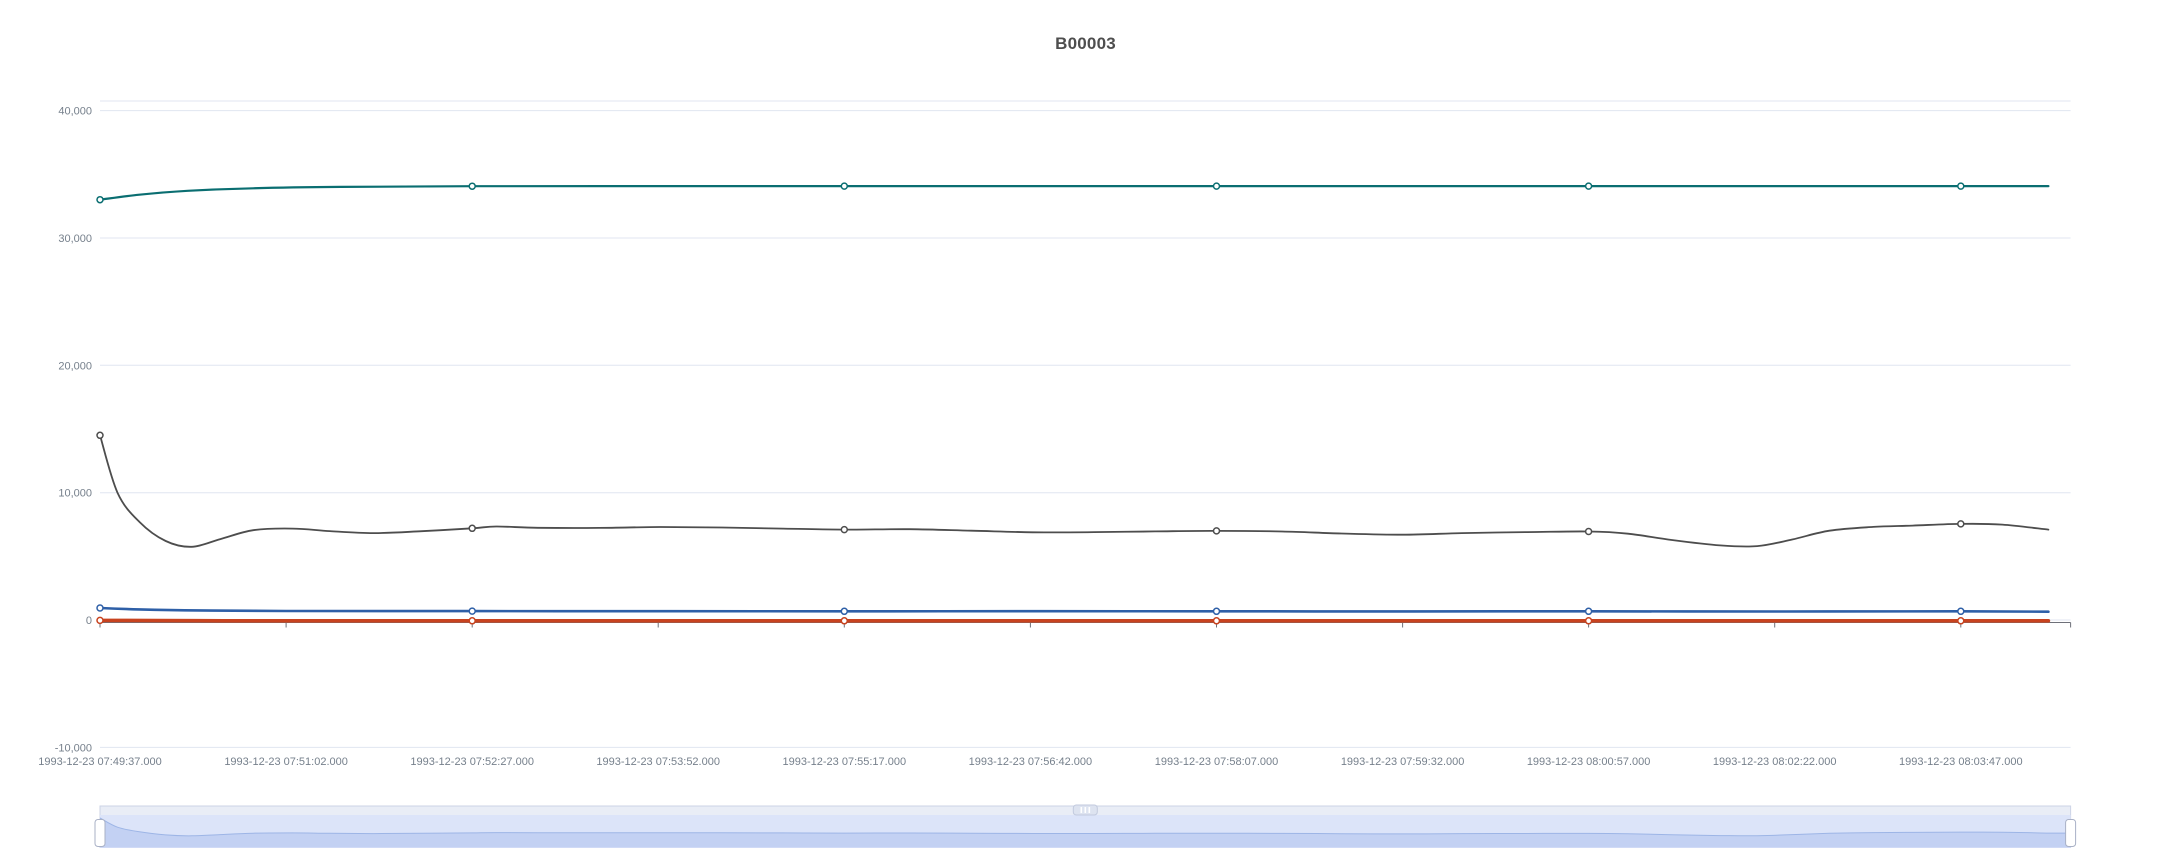 The image size is (2170, 848). Describe the element at coordinates (845, 762) in the screenshot. I see `x-axis-label: 1993-12-23 07:55:17.000` at that location.